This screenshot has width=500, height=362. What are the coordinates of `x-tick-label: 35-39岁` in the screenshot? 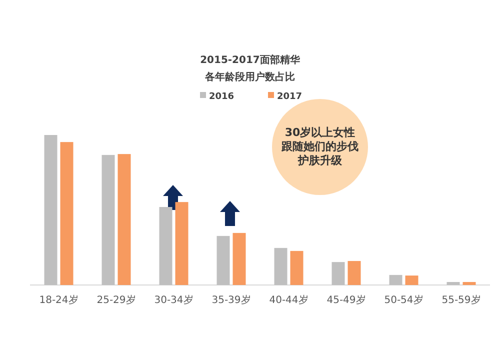 It's located at (231, 300).